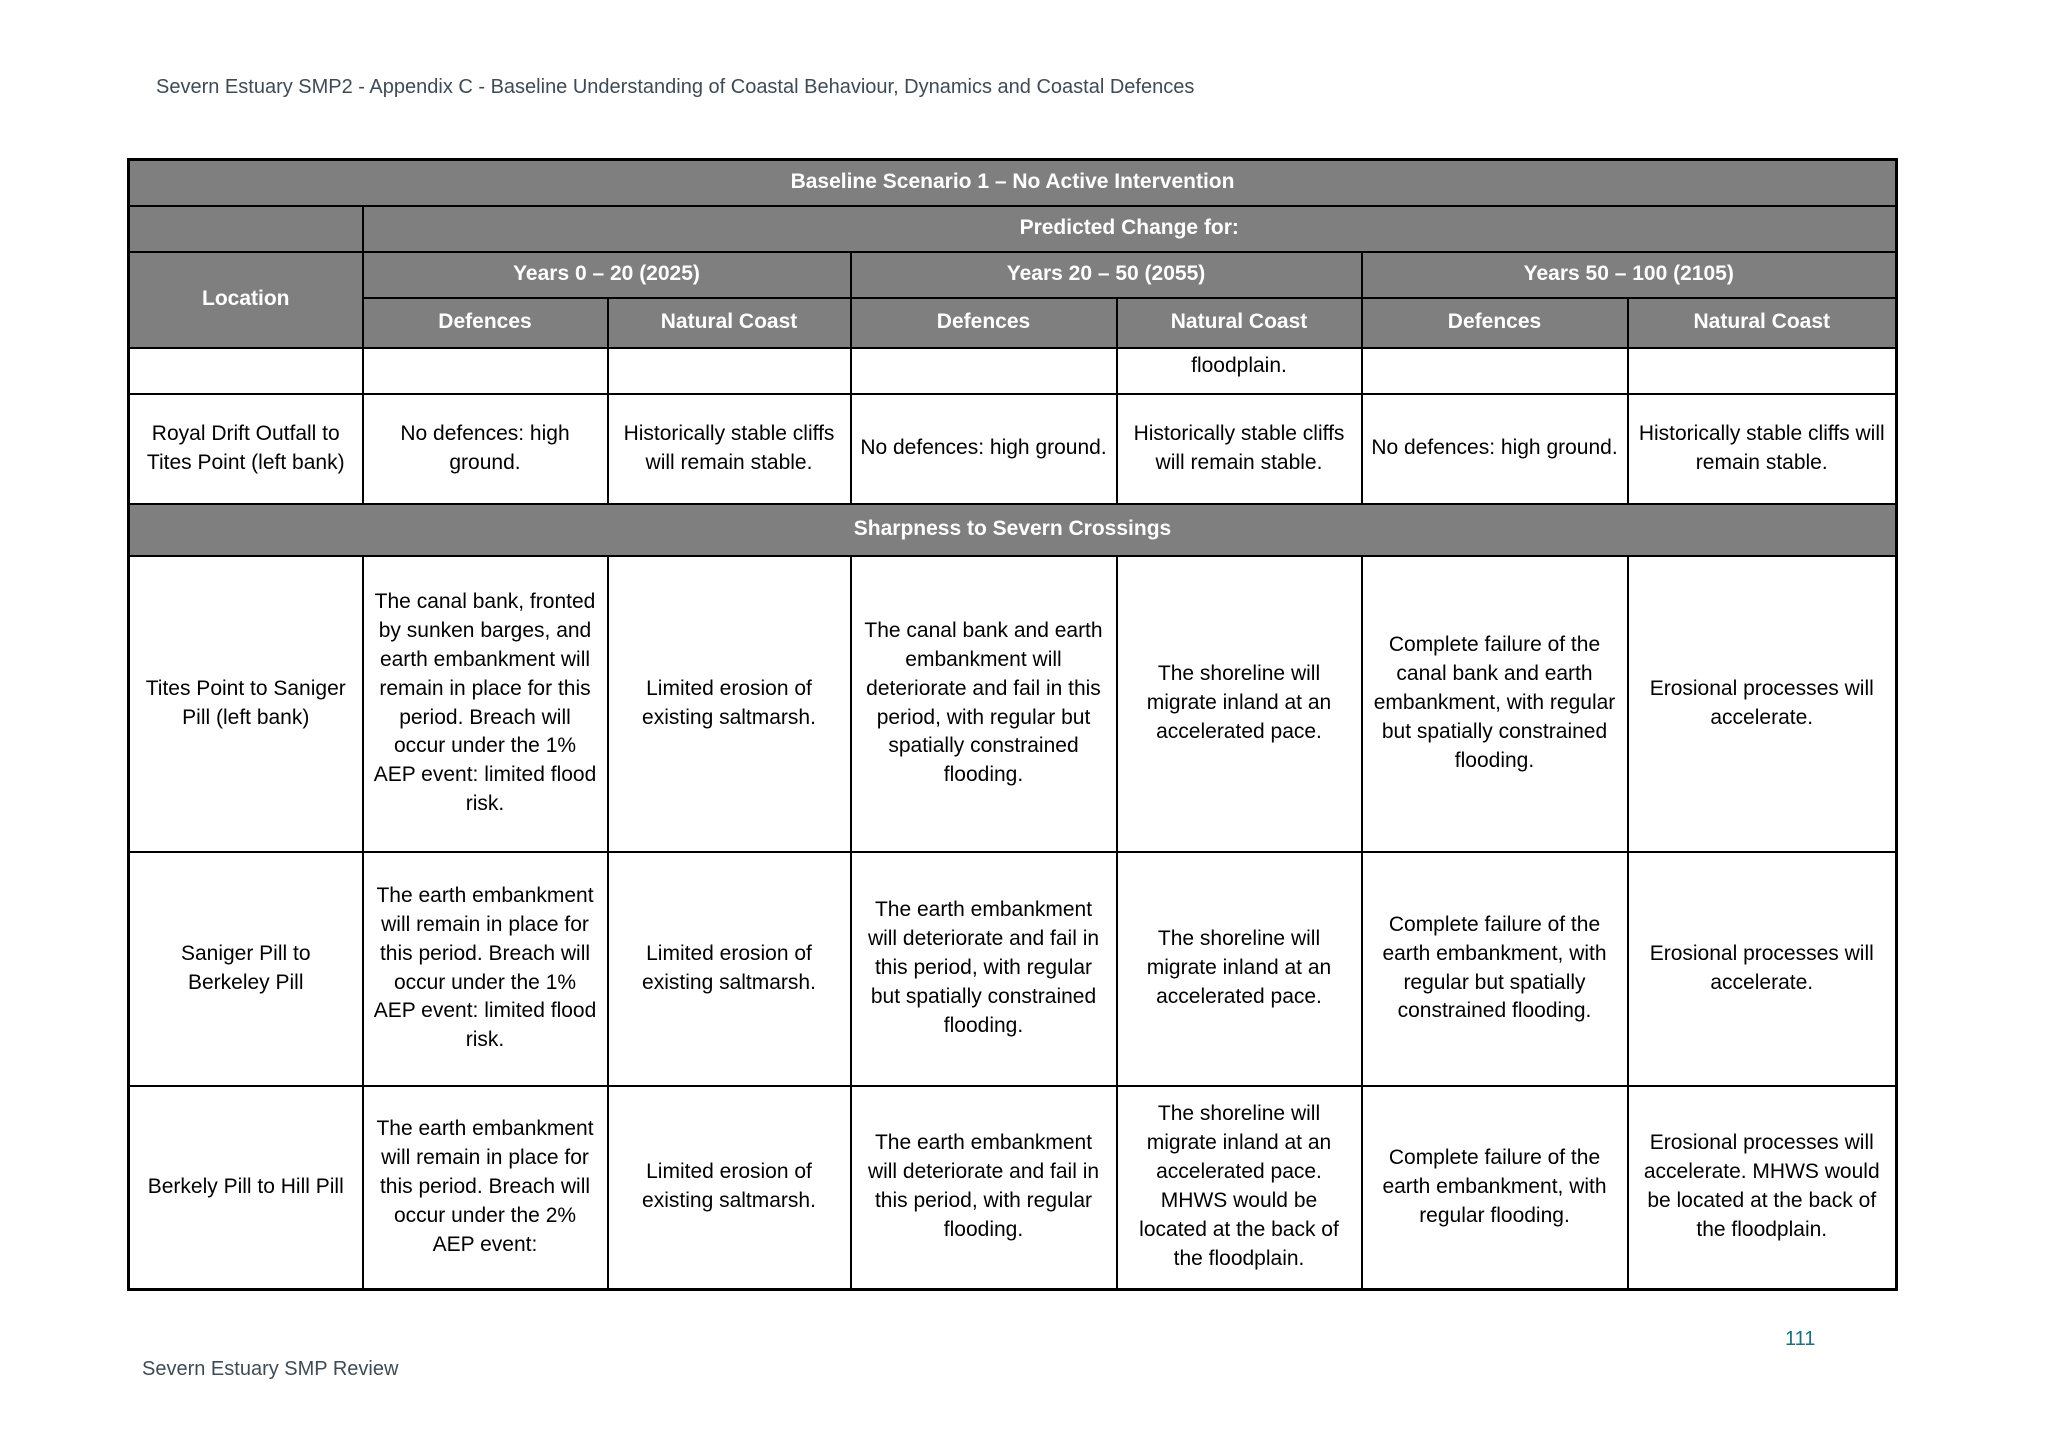  Describe the element at coordinates (245, 370) in the screenshot. I see `location-cell` at that location.